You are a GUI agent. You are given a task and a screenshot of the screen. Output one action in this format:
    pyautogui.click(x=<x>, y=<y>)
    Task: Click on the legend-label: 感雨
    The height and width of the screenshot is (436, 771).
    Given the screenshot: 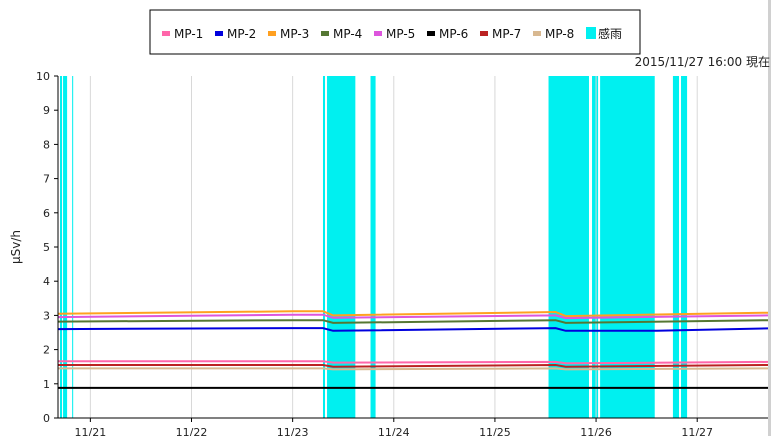 What is the action you would take?
    pyautogui.click(x=610, y=33)
    